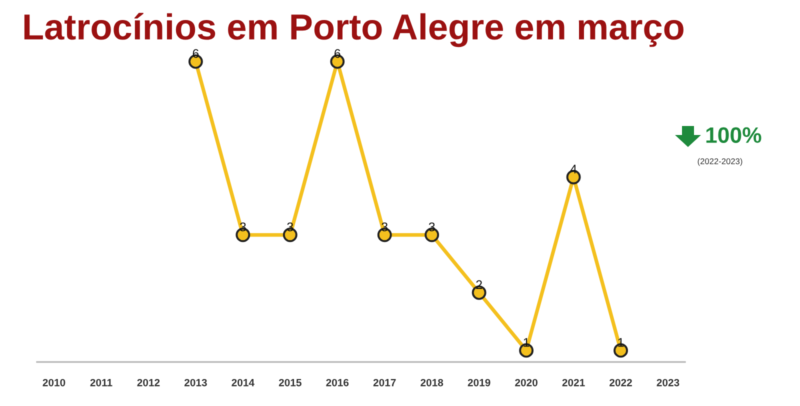 Image resolution: width=800 pixels, height=406 pixels. Describe the element at coordinates (668, 382) in the screenshot. I see `x-tick-label: 2023` at that location.